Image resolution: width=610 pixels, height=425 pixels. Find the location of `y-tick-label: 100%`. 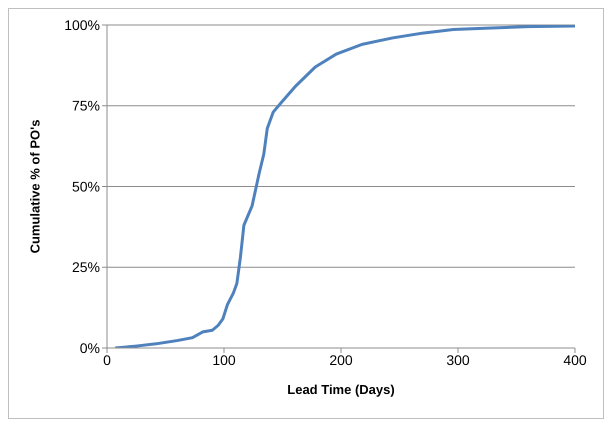

y-tick-label: 100% is located at coordinates (82, 24).